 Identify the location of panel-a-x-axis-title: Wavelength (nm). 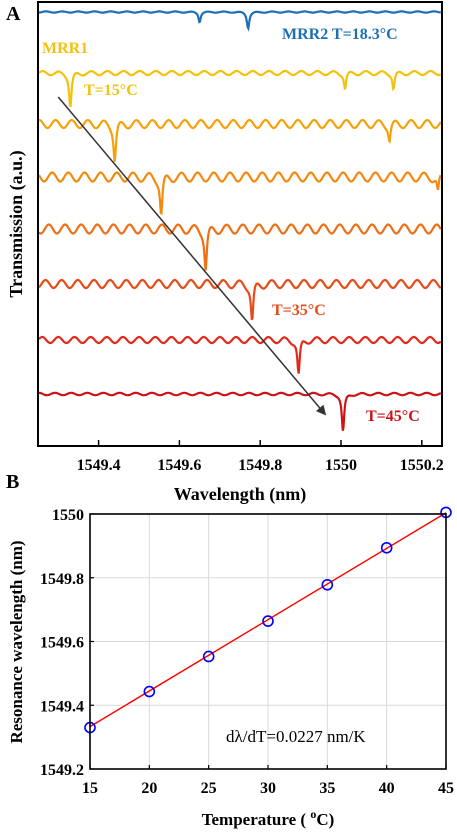
(240, 494).